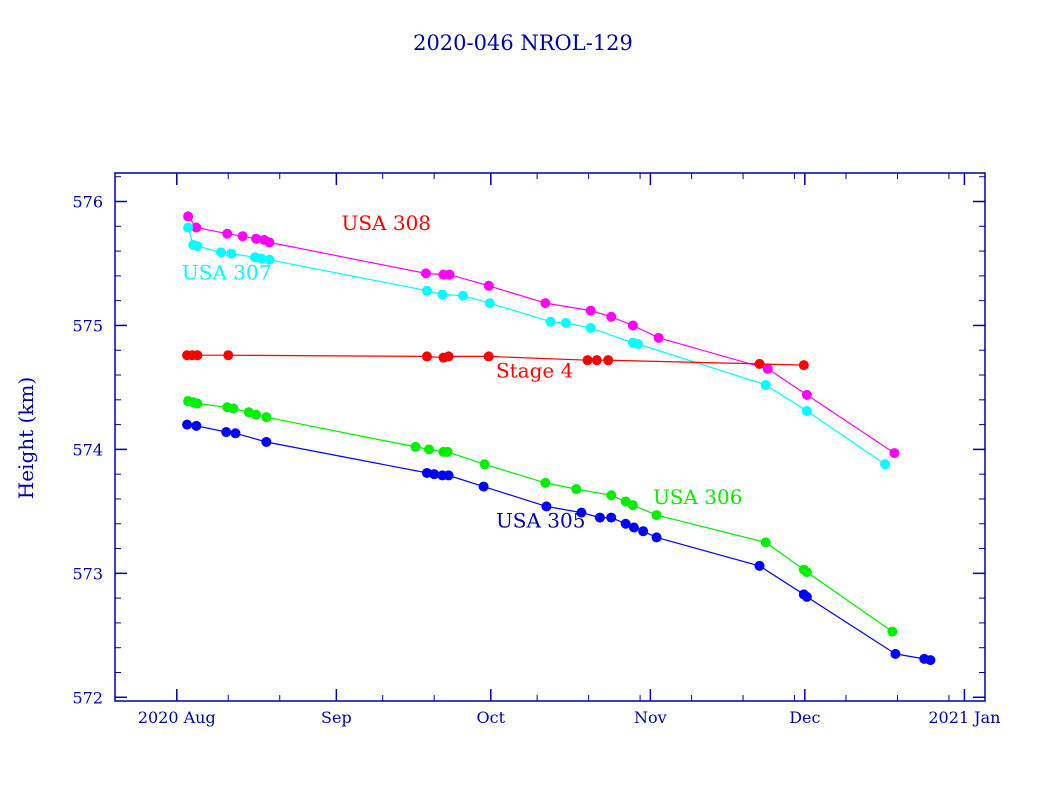 The width and height of the screenshot is (1046, 790). What do you see at coordinates (26, 438) in the screenshot?
I see `y-axis-label: Height (km)` at bounding box center [26, 438].